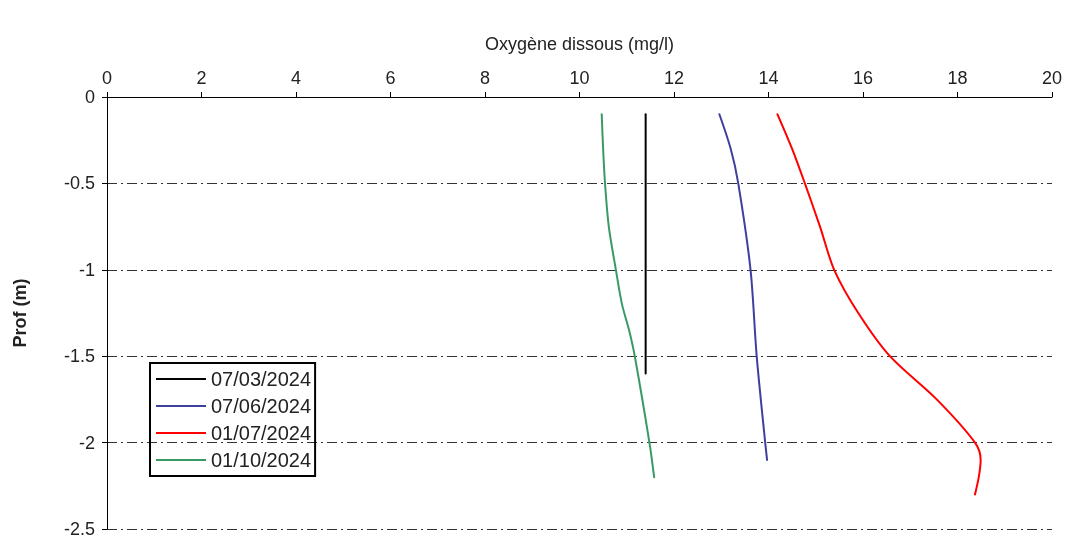  What do you see at coordinates (261, 406) in the screenshot?
I see `legend-label: 07/06/2024` at bounding box center [261, 406].